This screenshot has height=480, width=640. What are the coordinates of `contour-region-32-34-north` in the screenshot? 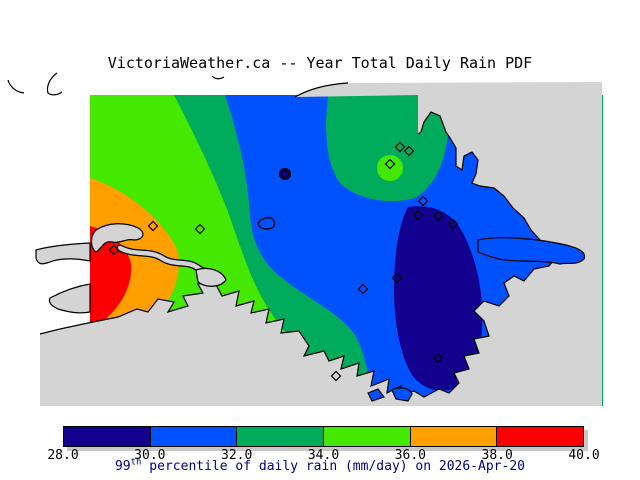 It's located at (387, 148).